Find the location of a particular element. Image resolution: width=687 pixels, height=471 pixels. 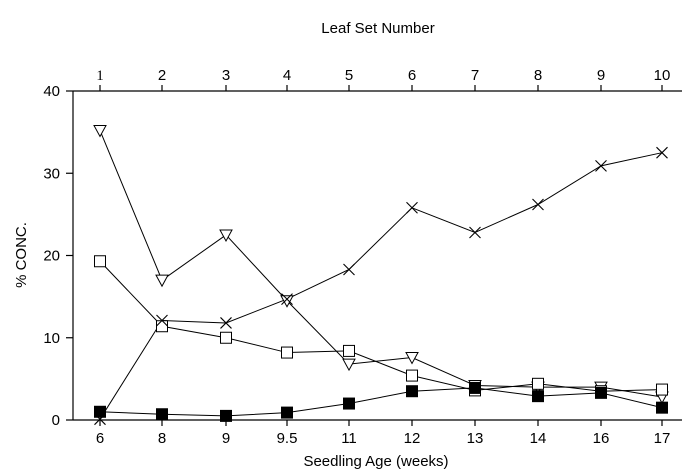

y-tick-label: 40 is located at coordinates (51, 91).